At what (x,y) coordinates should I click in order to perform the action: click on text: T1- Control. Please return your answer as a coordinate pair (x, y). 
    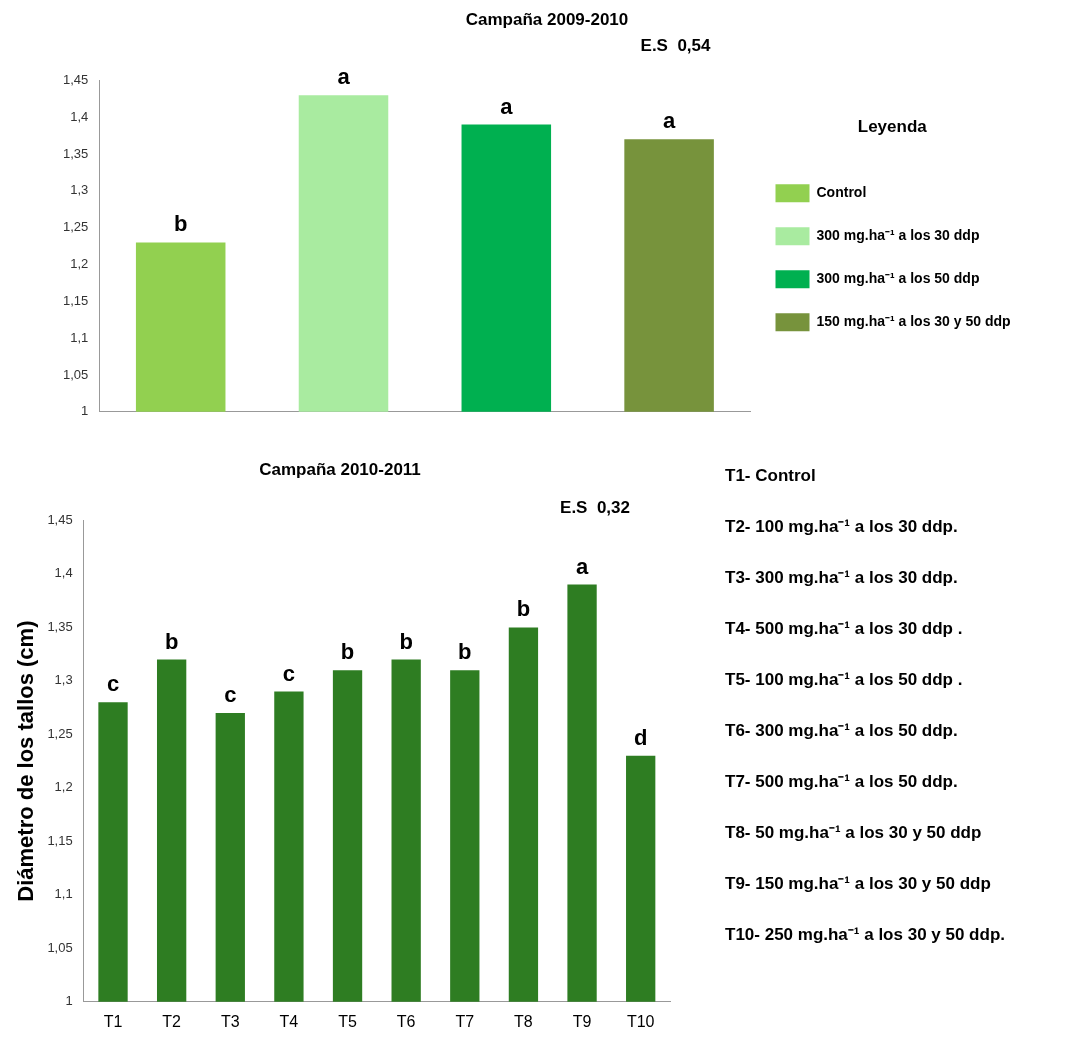
    Looking at the image, I should click on (771, 476).